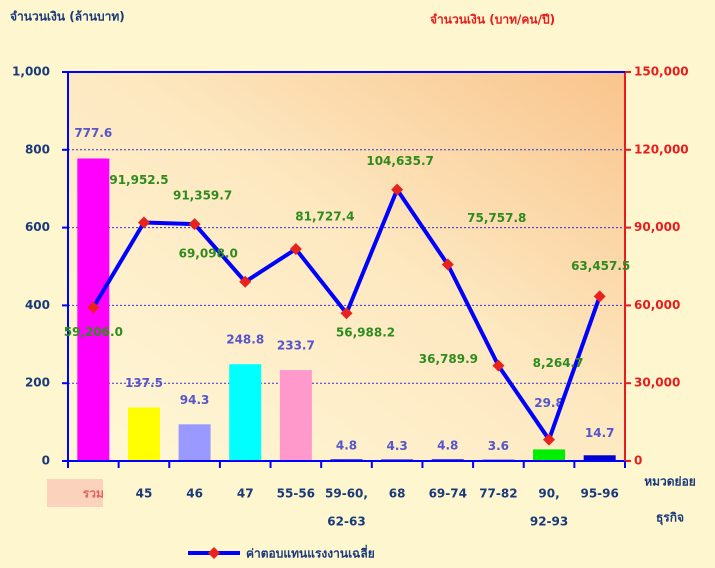  I want to click on x-tick-label: 69-74, so click(448, 494).